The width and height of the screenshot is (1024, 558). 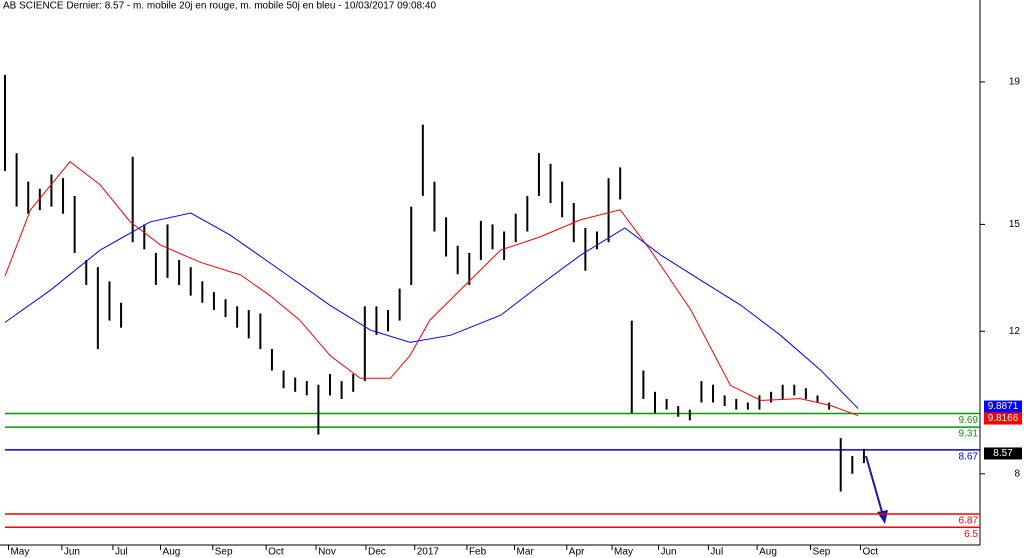 I want to click on last-value-label: 9.8871, so click(x=1003, y=406).